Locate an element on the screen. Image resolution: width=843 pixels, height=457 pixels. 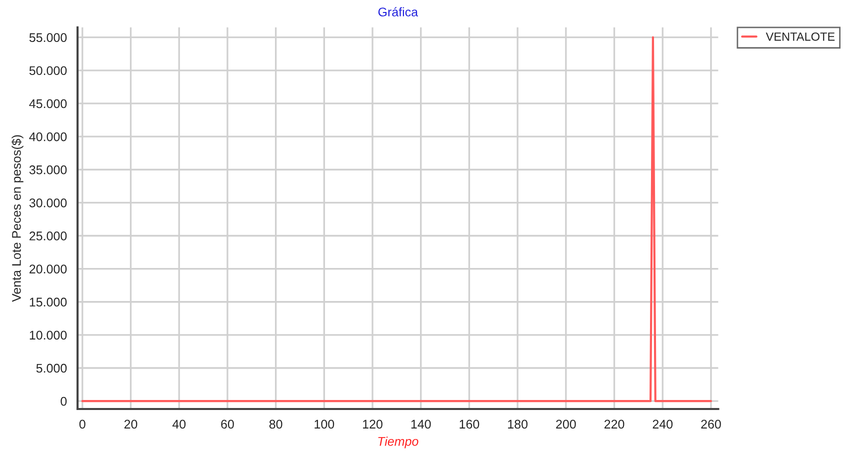
x-axis-title: Tiempo is located at coordinates (398, 442).